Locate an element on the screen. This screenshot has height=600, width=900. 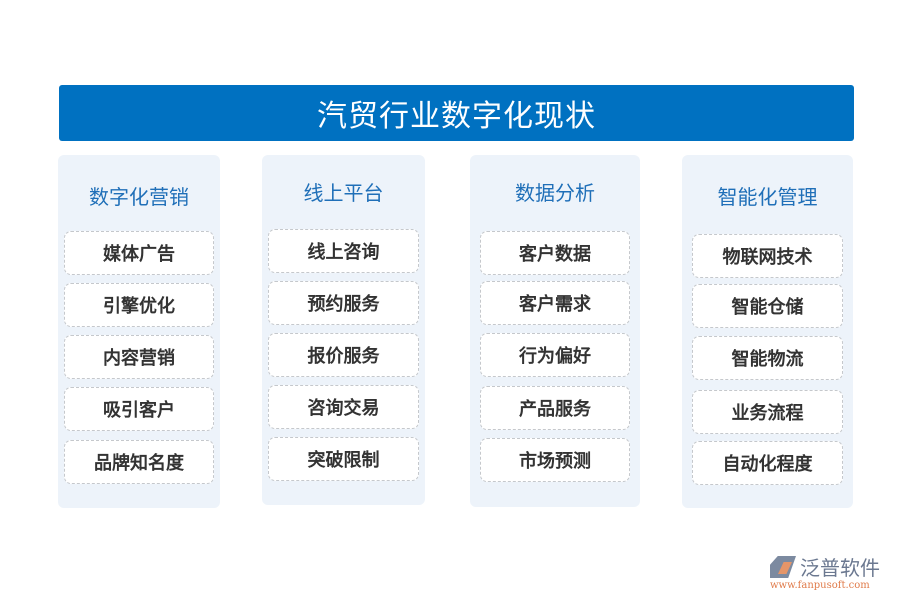
title-banner: 汽贸行业数字化现状 is located at coordinates (456, 113).